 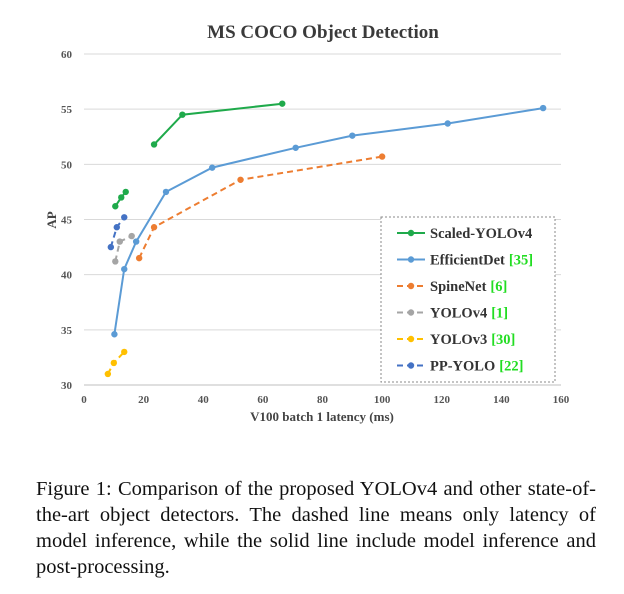 I want to click on legend-box, so click(x=468, y=299).